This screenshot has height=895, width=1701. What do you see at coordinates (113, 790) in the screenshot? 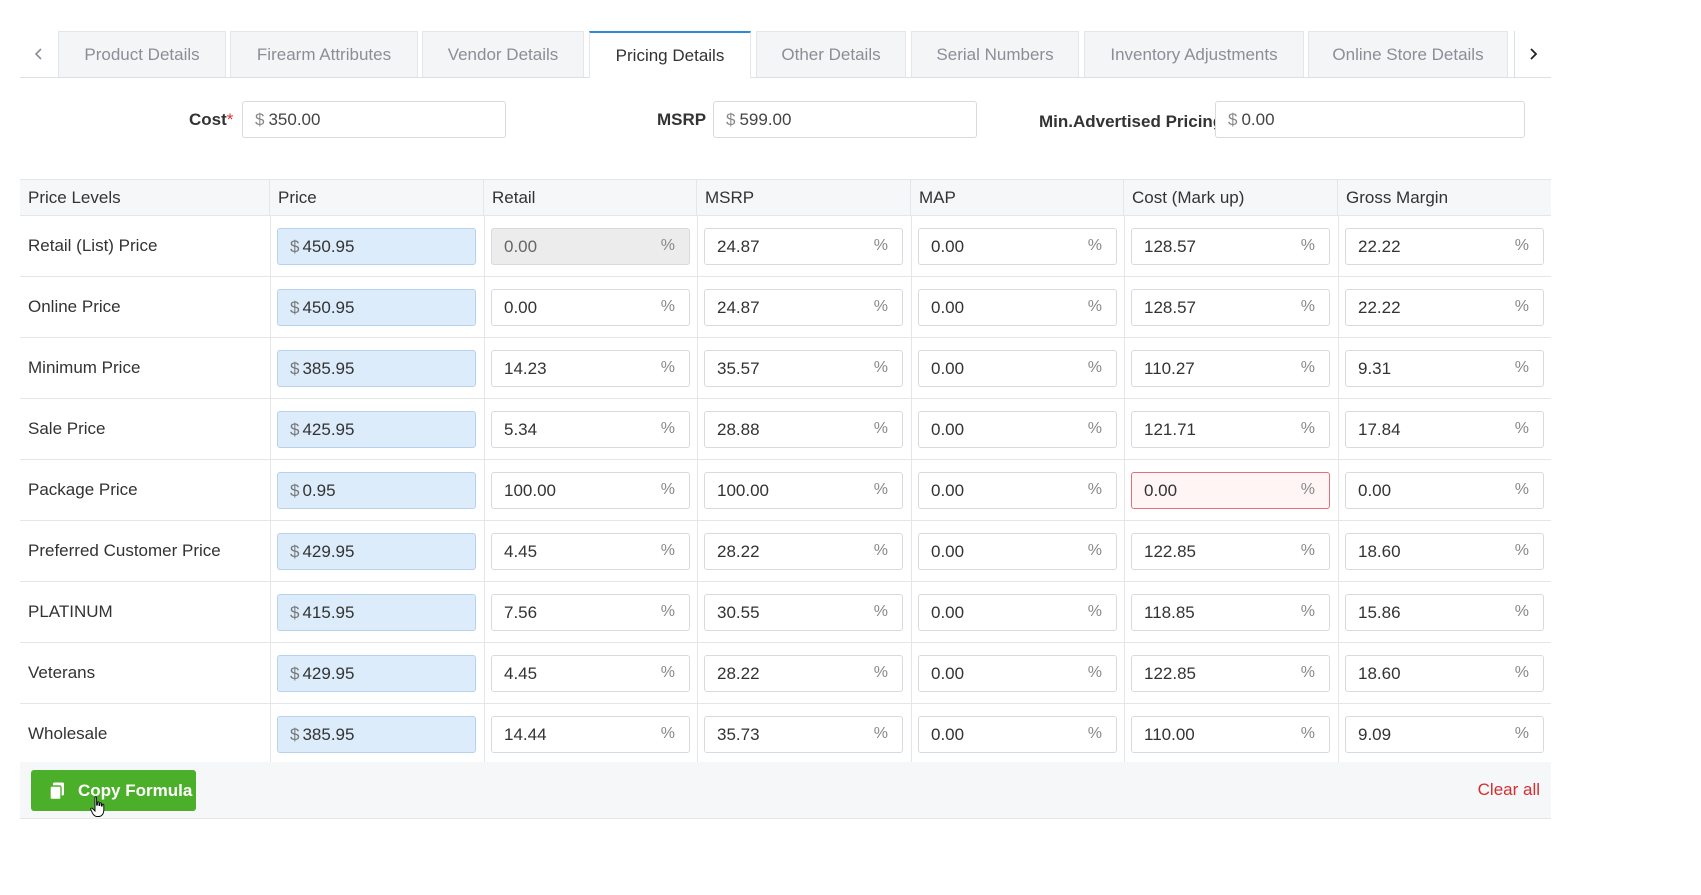
I see `copy-formula-button: Copy Formula` at bounding box center [113, 790].